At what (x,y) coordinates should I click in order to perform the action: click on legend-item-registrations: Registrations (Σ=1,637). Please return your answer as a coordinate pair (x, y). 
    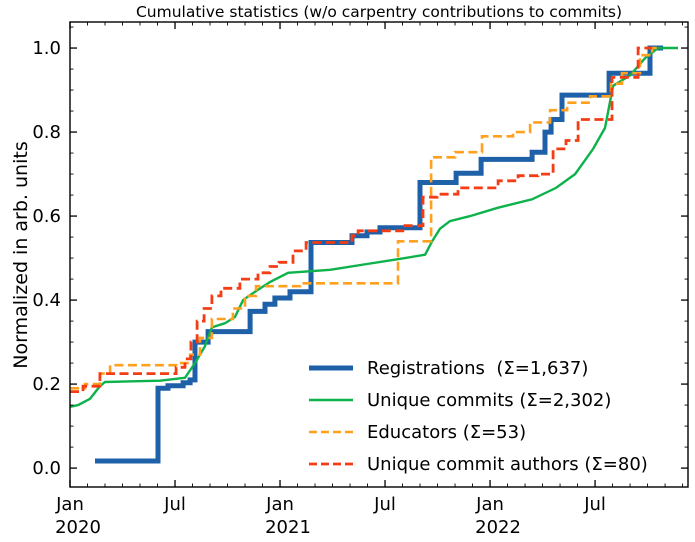
    Looking at the image, I should click on (478, 368).